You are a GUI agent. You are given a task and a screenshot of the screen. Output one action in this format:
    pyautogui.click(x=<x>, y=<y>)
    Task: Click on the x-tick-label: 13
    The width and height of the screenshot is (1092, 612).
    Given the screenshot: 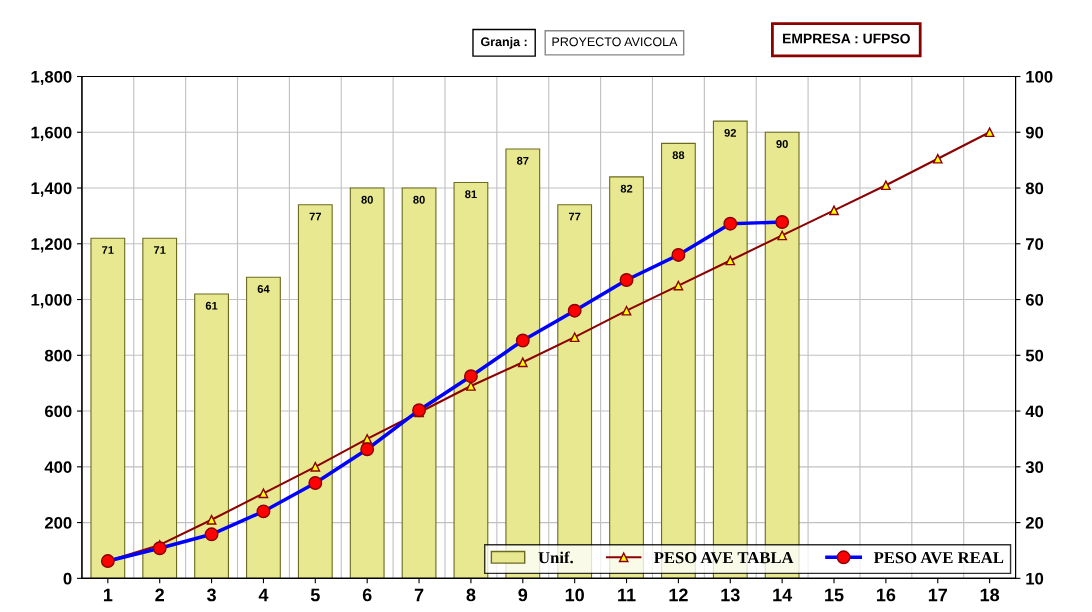 What is the action you would take?
    pyautogui.click(x=730, y=595)
    